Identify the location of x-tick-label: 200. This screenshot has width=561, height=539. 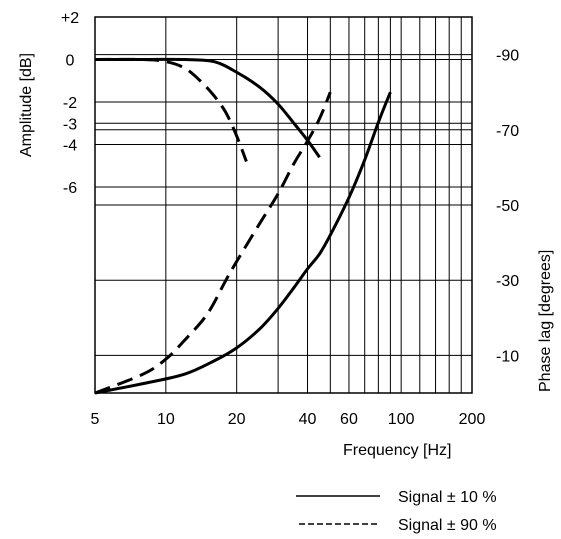
(472, 419).